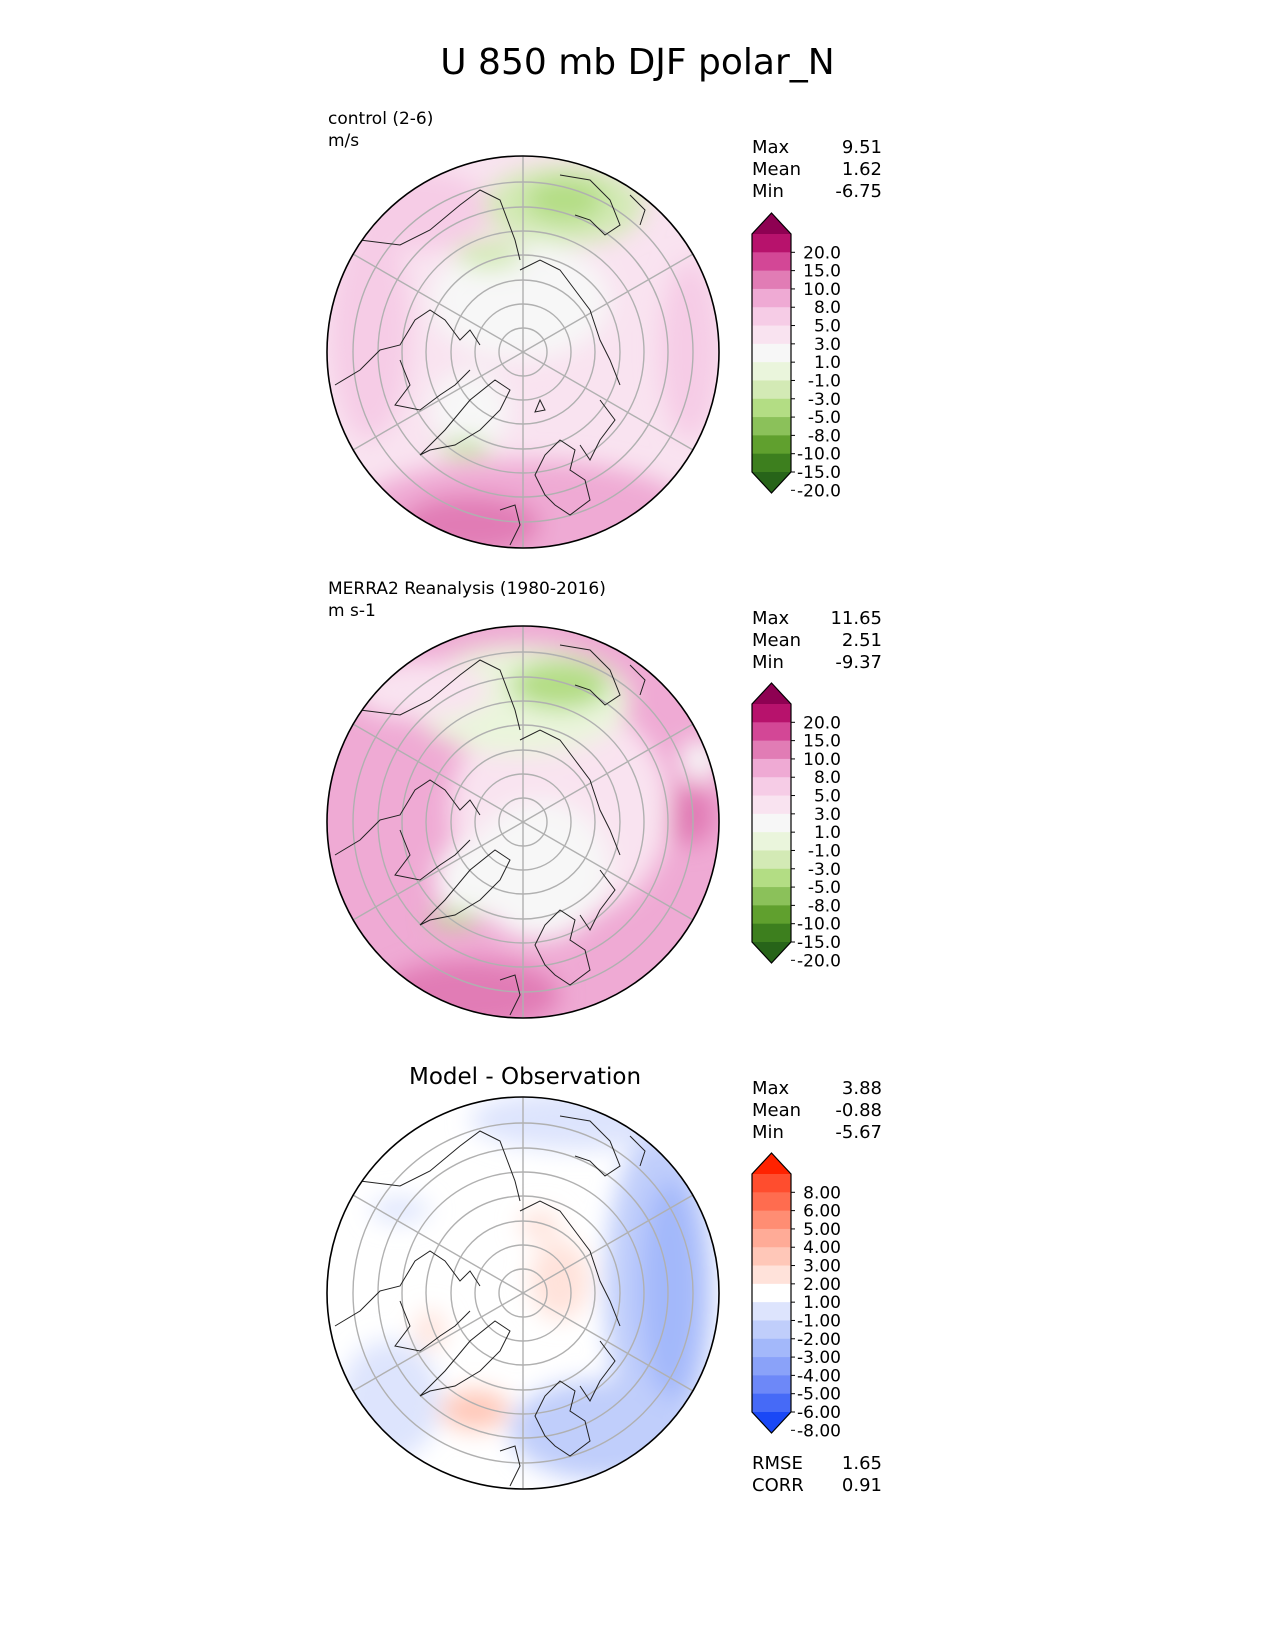  Describe the element at coordinates (822, 723) in the screenshot. I see `colorbar-tick-label: 20.0` at that location.